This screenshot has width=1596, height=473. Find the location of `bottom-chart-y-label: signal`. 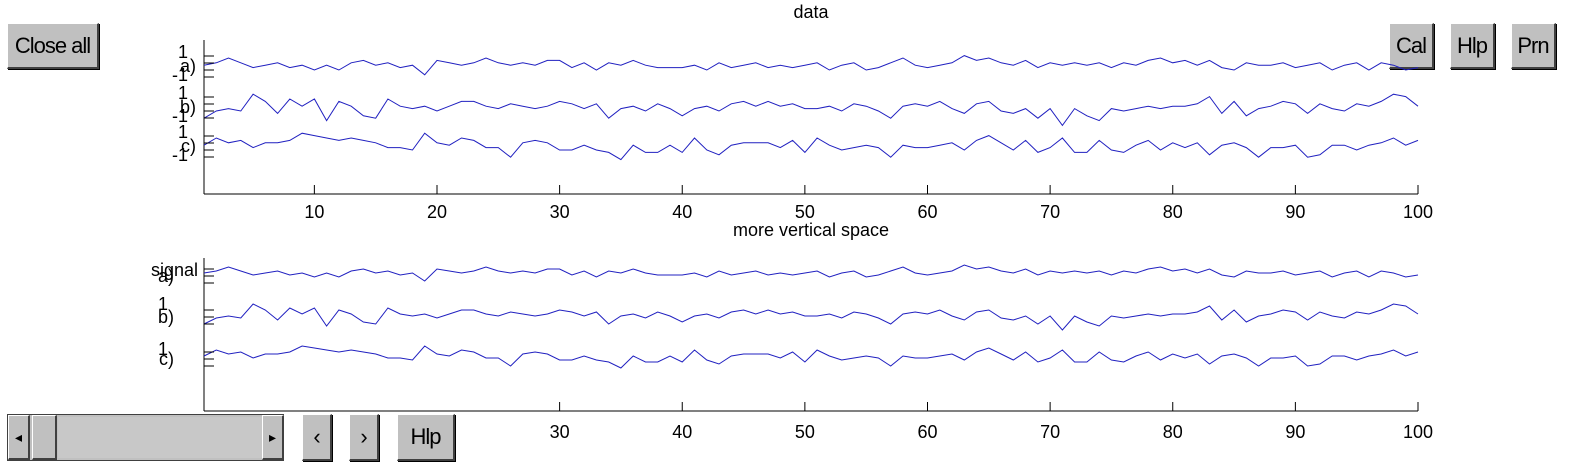

bottom-chart-y-label: signal is located at coordinates (174, 270).